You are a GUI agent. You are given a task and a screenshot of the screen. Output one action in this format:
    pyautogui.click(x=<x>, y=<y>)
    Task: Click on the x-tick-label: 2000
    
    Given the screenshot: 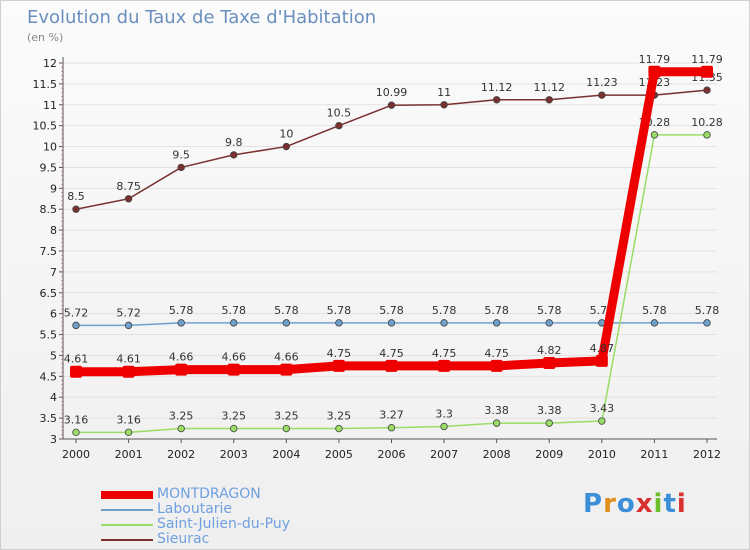 What is the action you would take?
    pyautogui.click(x=76, y=454)
    